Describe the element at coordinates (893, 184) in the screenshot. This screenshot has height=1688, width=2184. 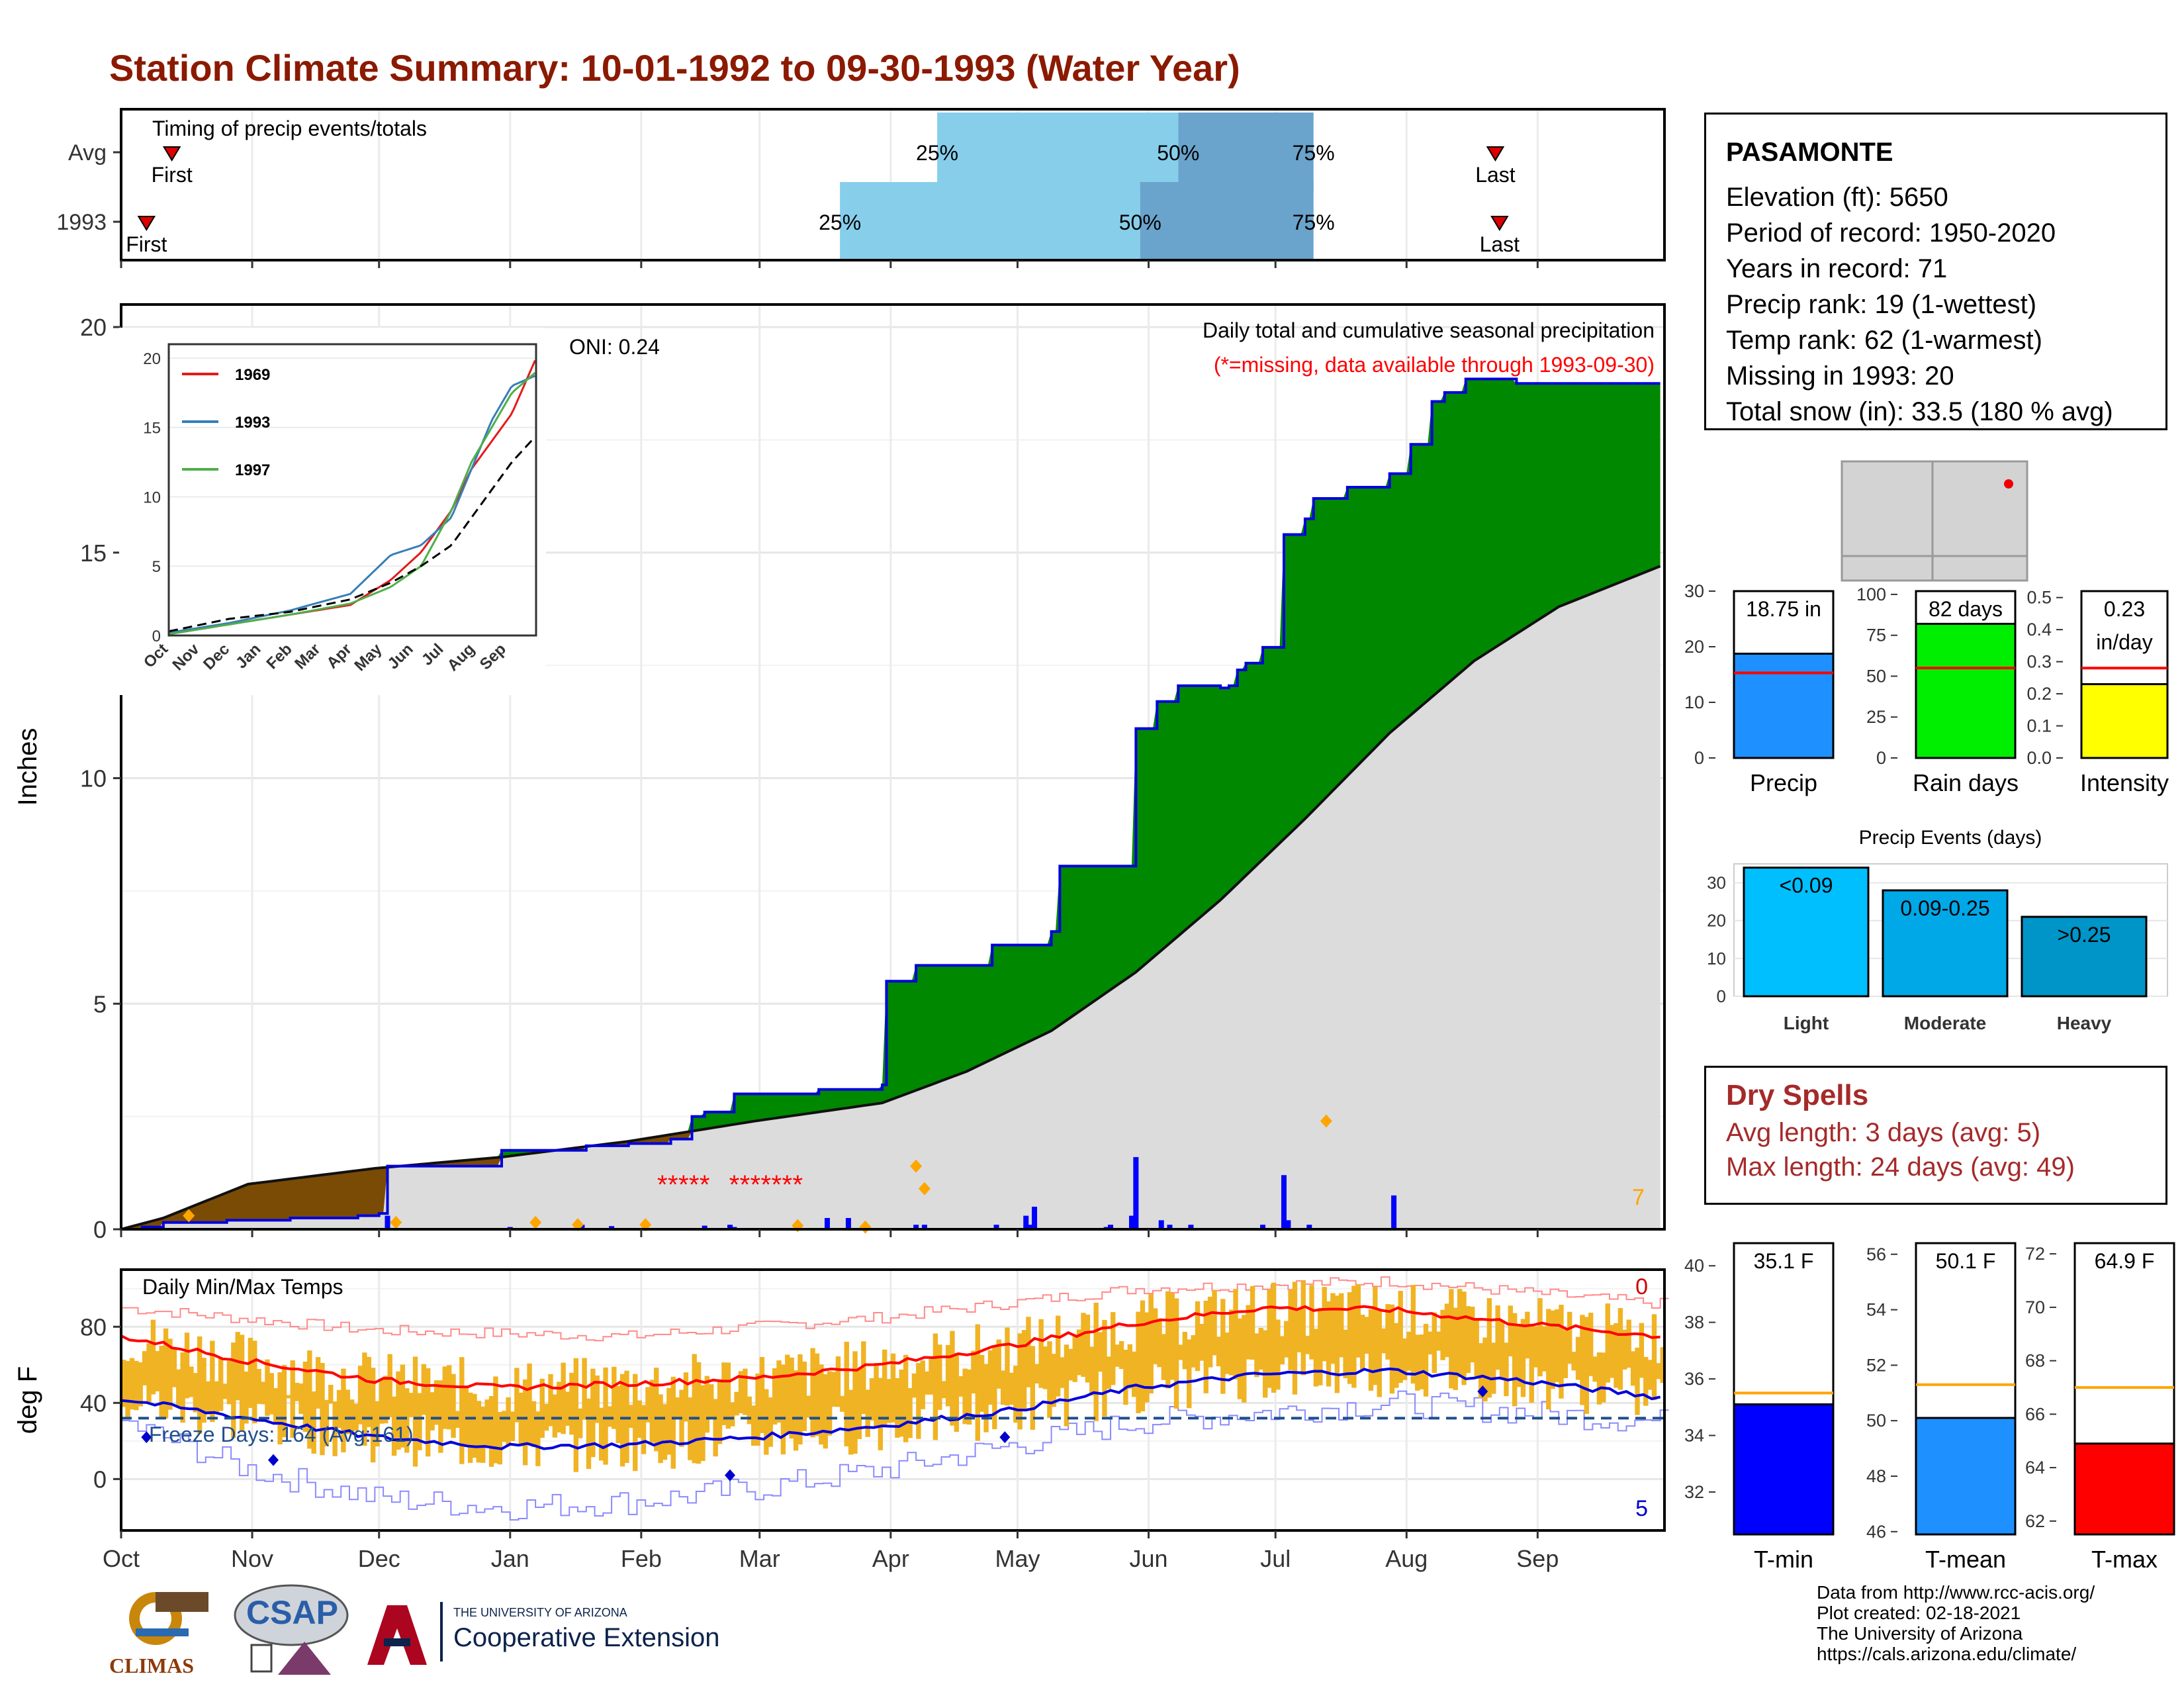
I see `timing-frame` at that location.